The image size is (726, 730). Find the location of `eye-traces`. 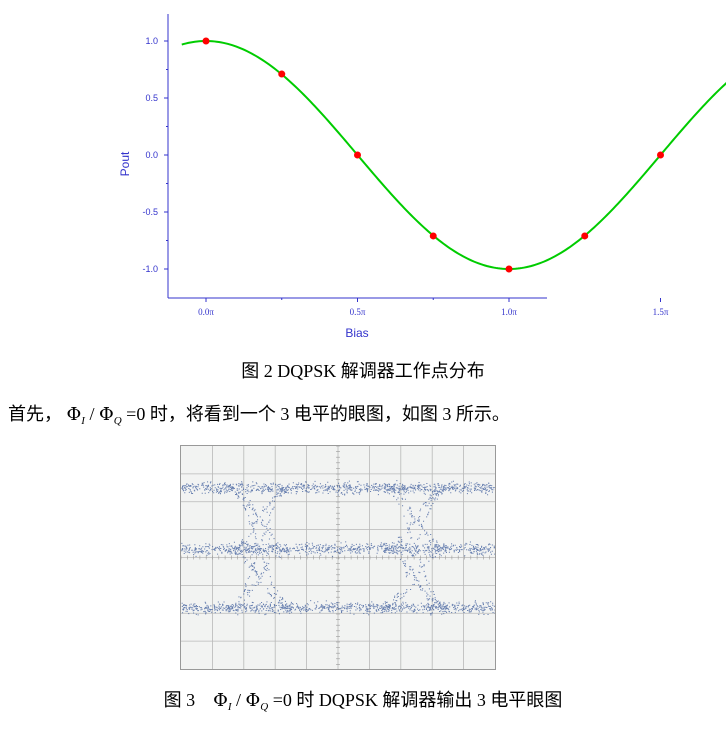

eye-traces is located at coordinates (338, 548).